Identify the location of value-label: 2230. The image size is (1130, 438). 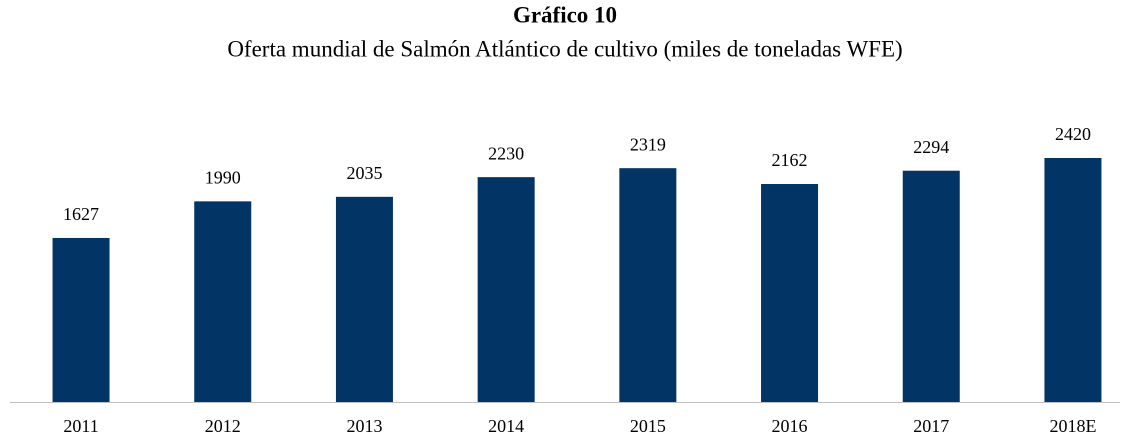
(506, 153).